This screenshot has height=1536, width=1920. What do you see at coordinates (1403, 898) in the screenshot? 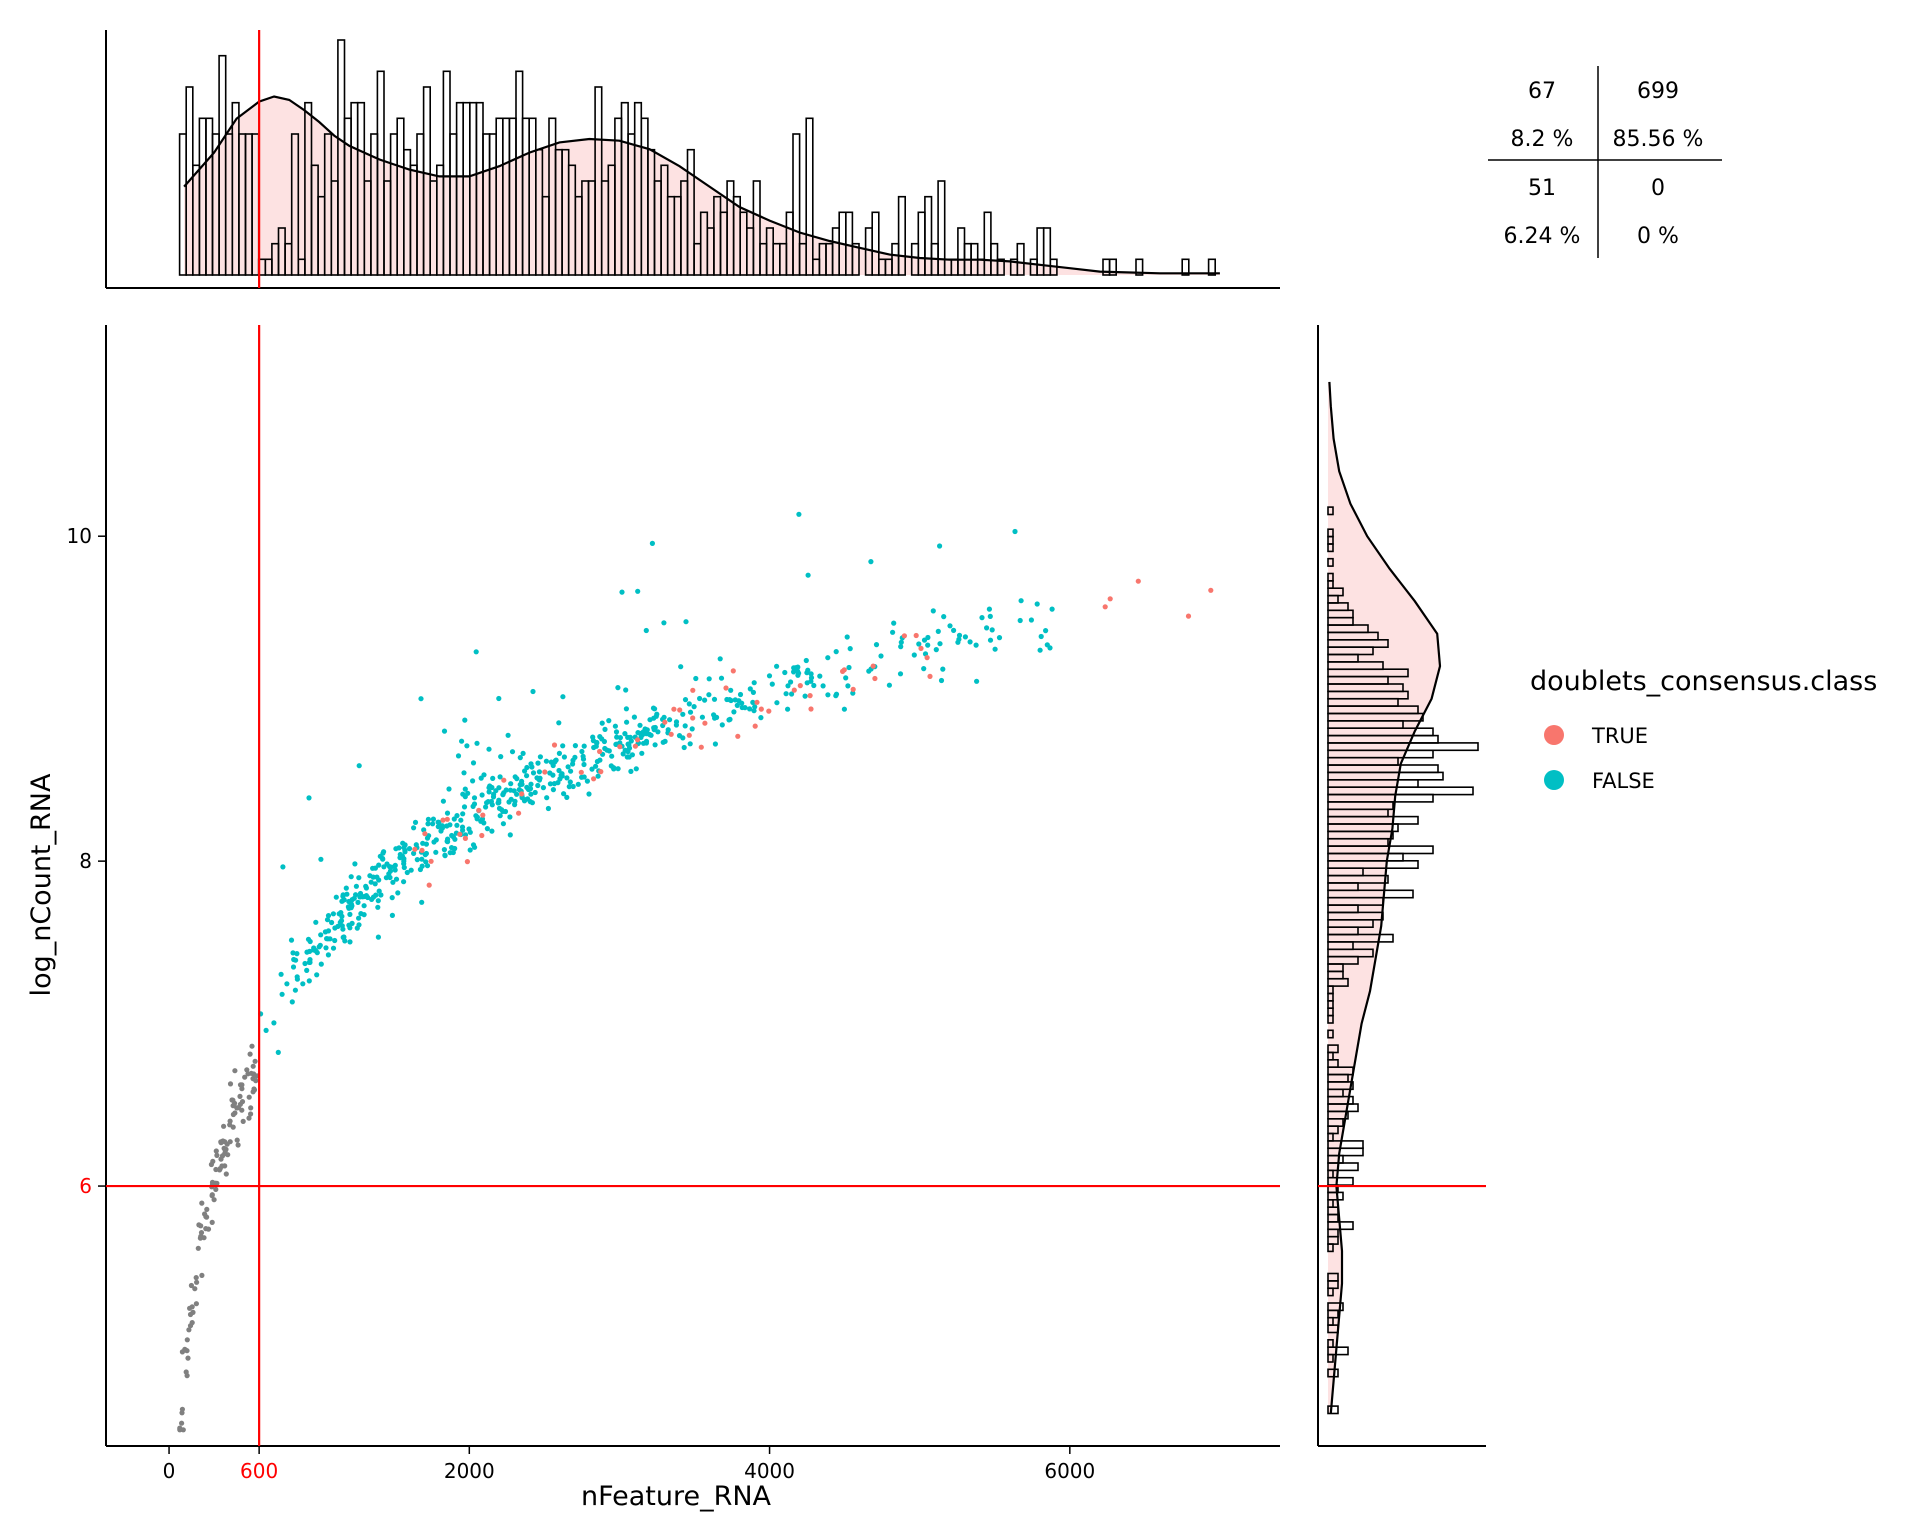
I see `right-marginal-histogram` at bounding box center [1403, 898].